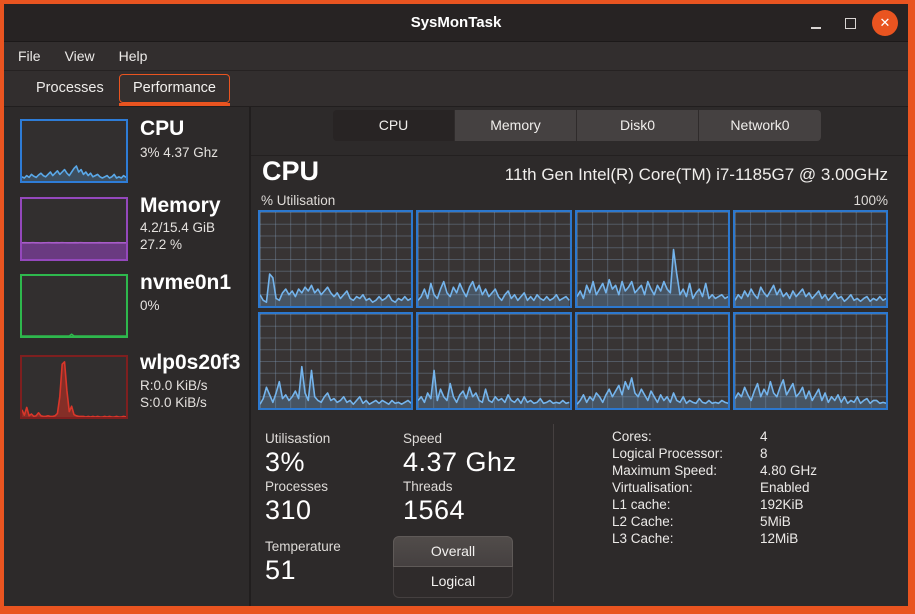  What do you see at coordinates (162, 128) in the screenshot?
I see `sidebar-cpu-title: CPU` at bounding box center [162, 128].